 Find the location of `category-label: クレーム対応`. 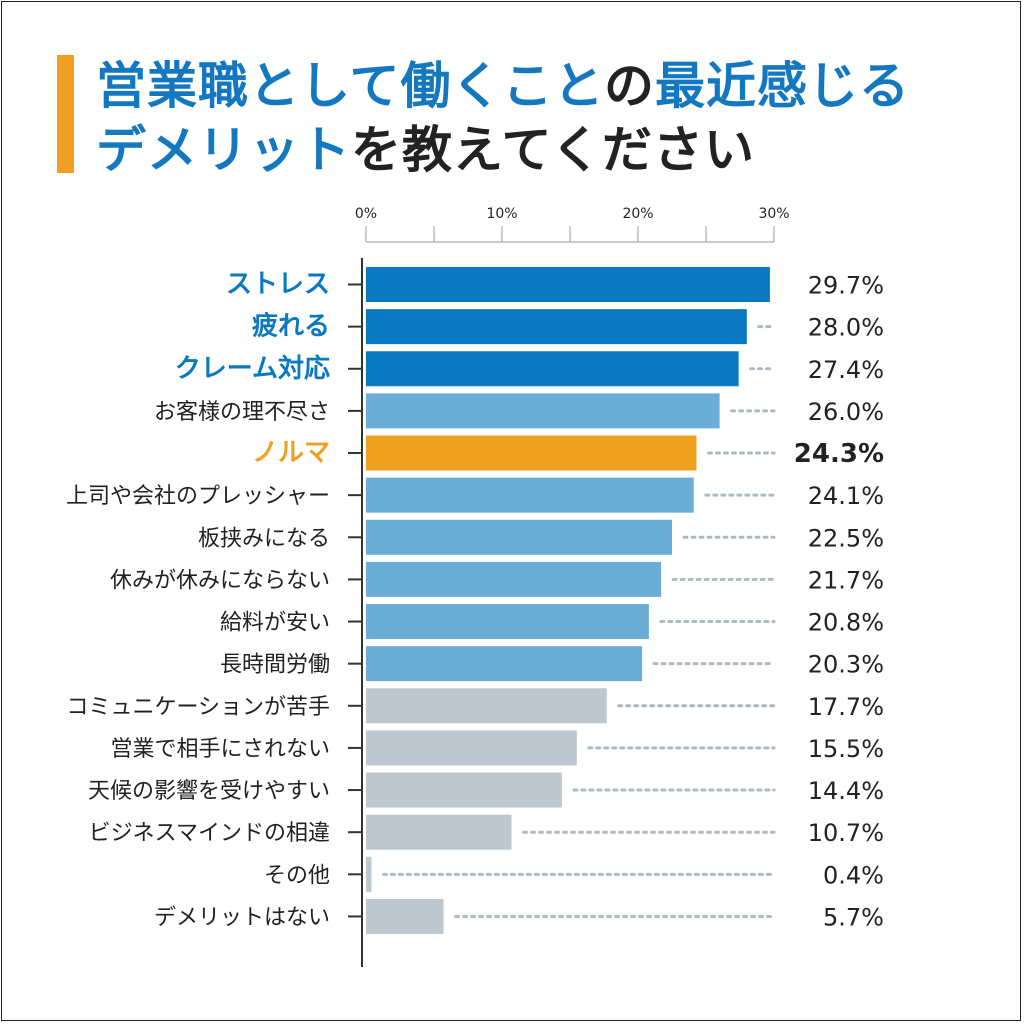

category-label: クレーム対応 is located at coordinates (252, 368).